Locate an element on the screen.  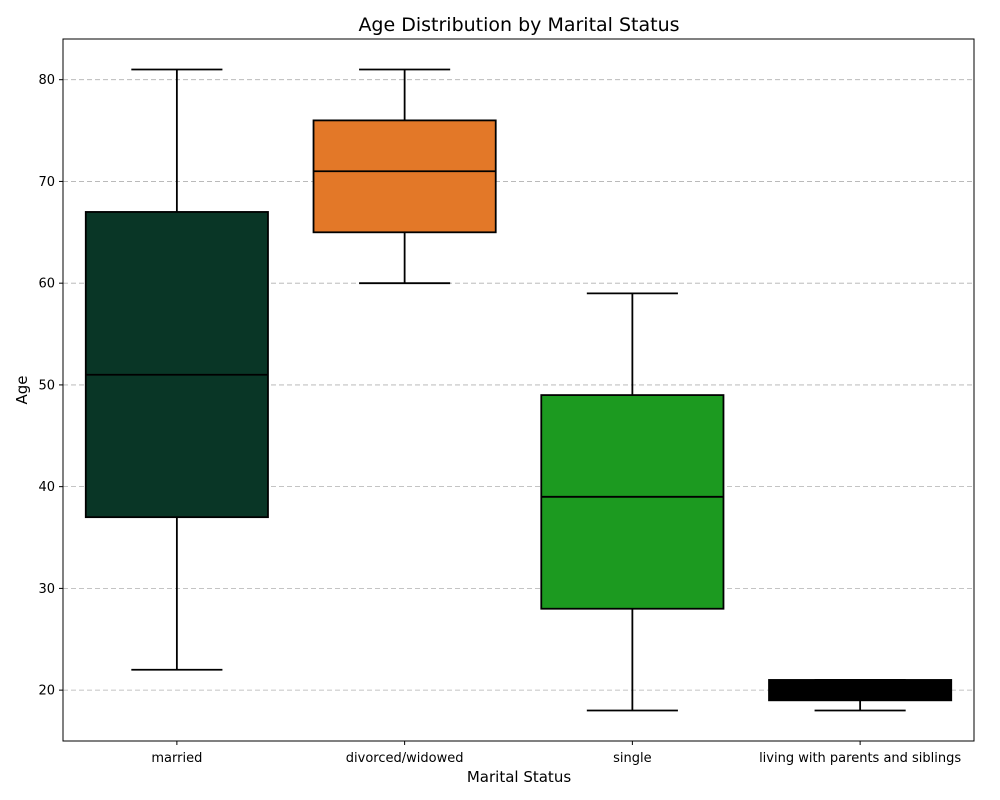
y-tick-label: 70 is located at coordinates (46, 182).